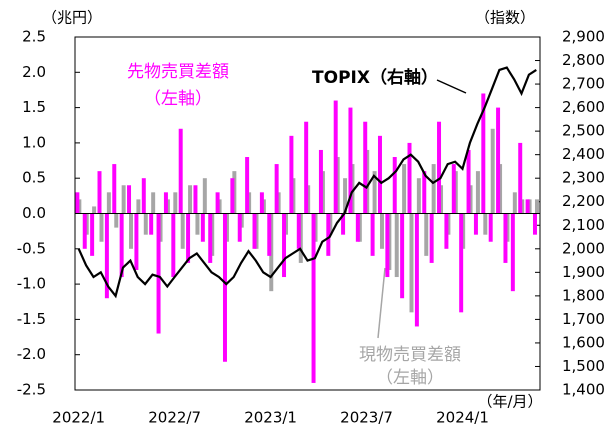 Image resolution: width=614 pixels, height=431 pixels. What do you see at coordinates (34, 72) in the screenshot?
I see `y-tick-label: 2.0` at bounding box center [34, 72].